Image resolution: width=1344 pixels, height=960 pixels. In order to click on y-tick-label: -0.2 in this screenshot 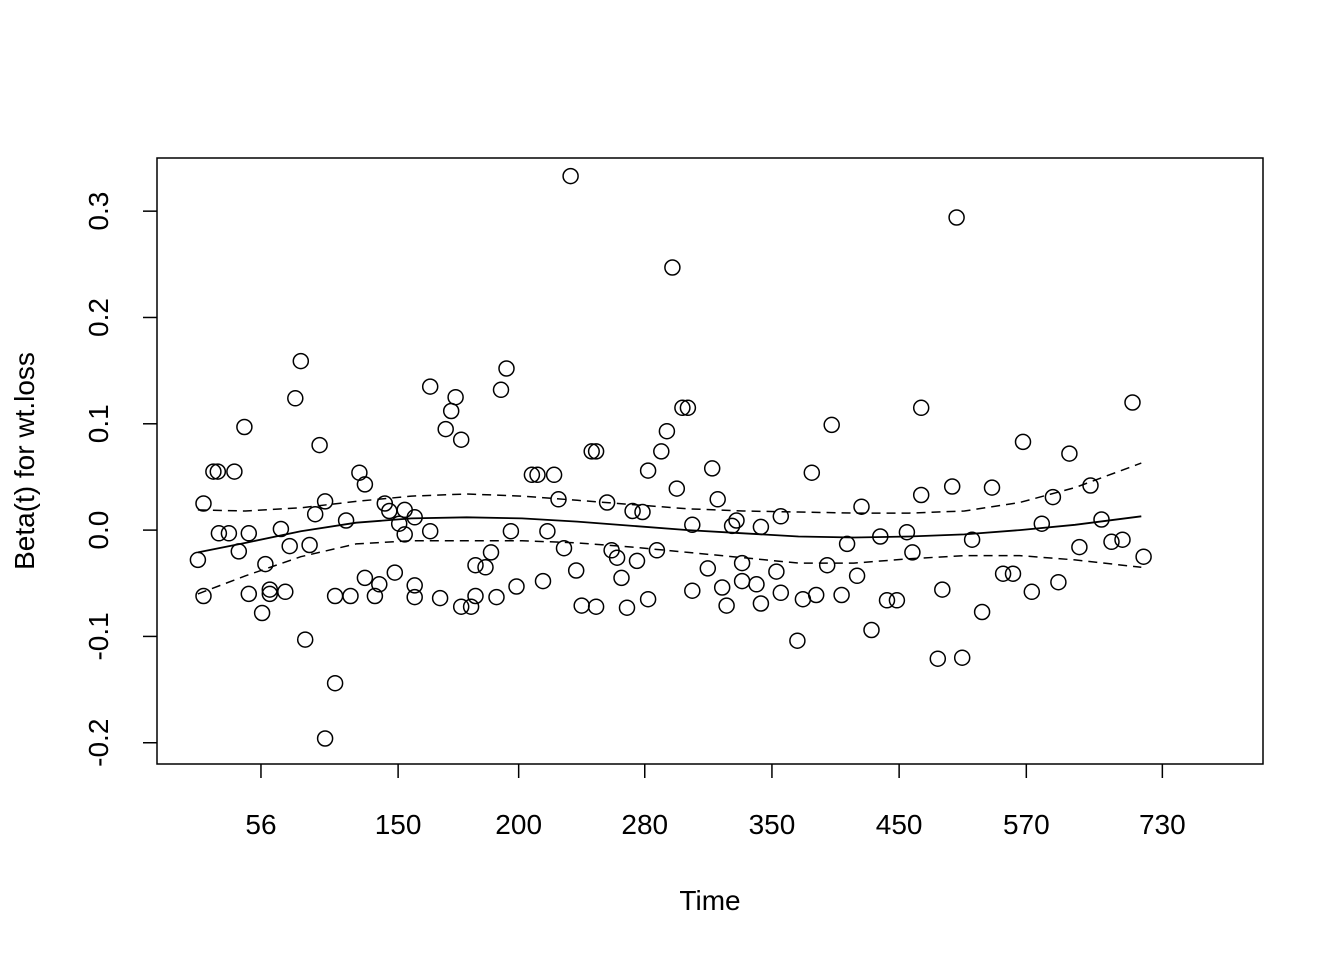, I will do `click(98, 743)`.